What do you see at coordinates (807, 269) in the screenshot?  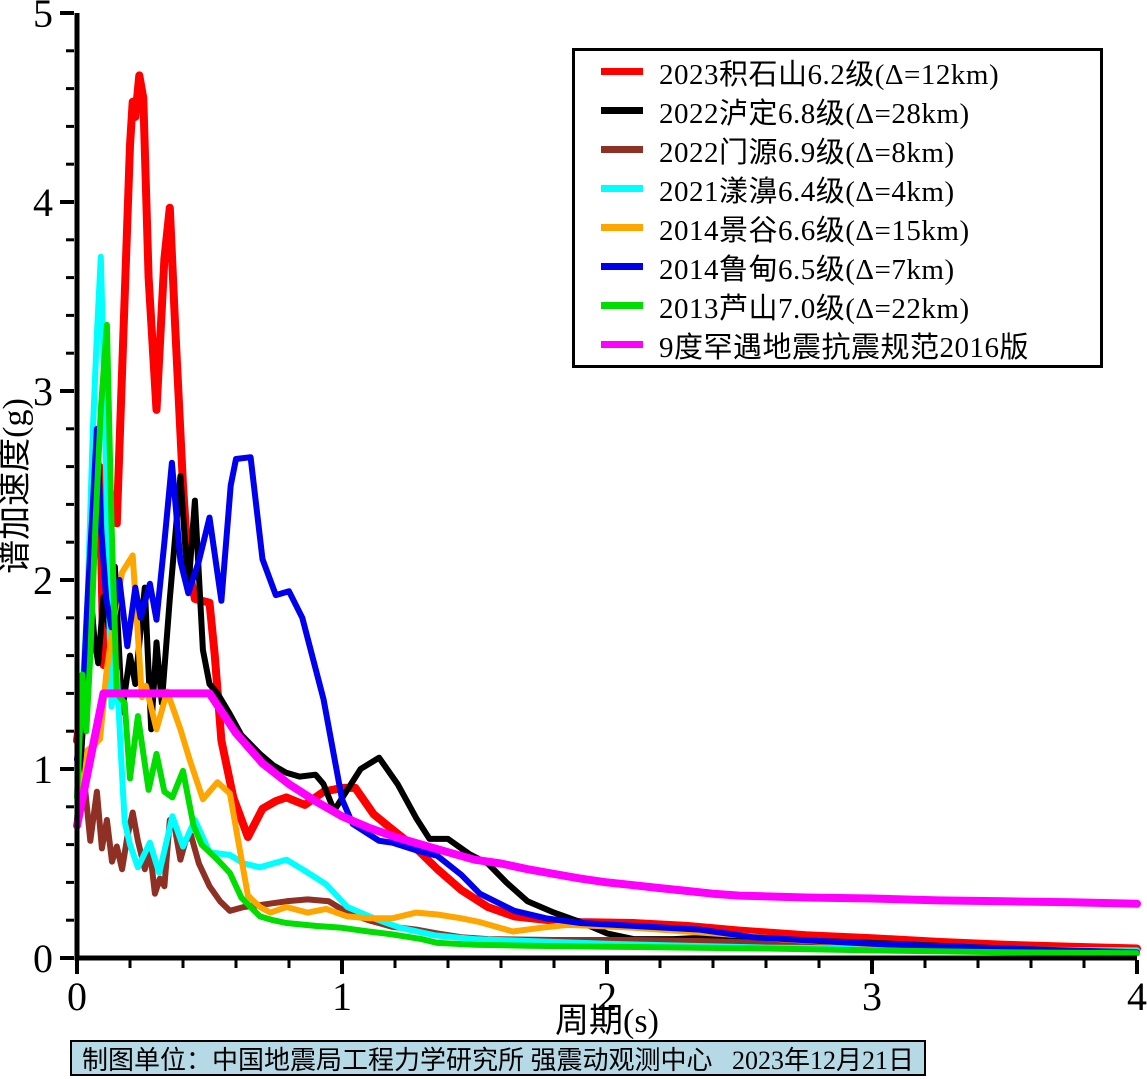 I see `legend-label: 2014鲁甸6.5级(Δ=7km)` at bounding box center [807, 269].